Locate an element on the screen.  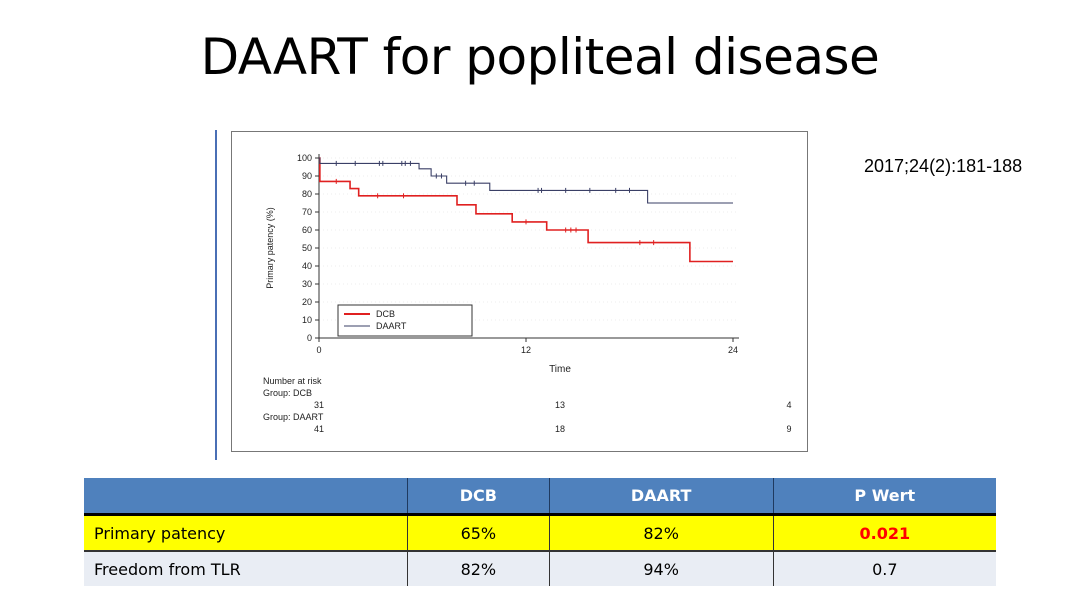
risk-daart-24: 9 is located at coordinates (788, 429).